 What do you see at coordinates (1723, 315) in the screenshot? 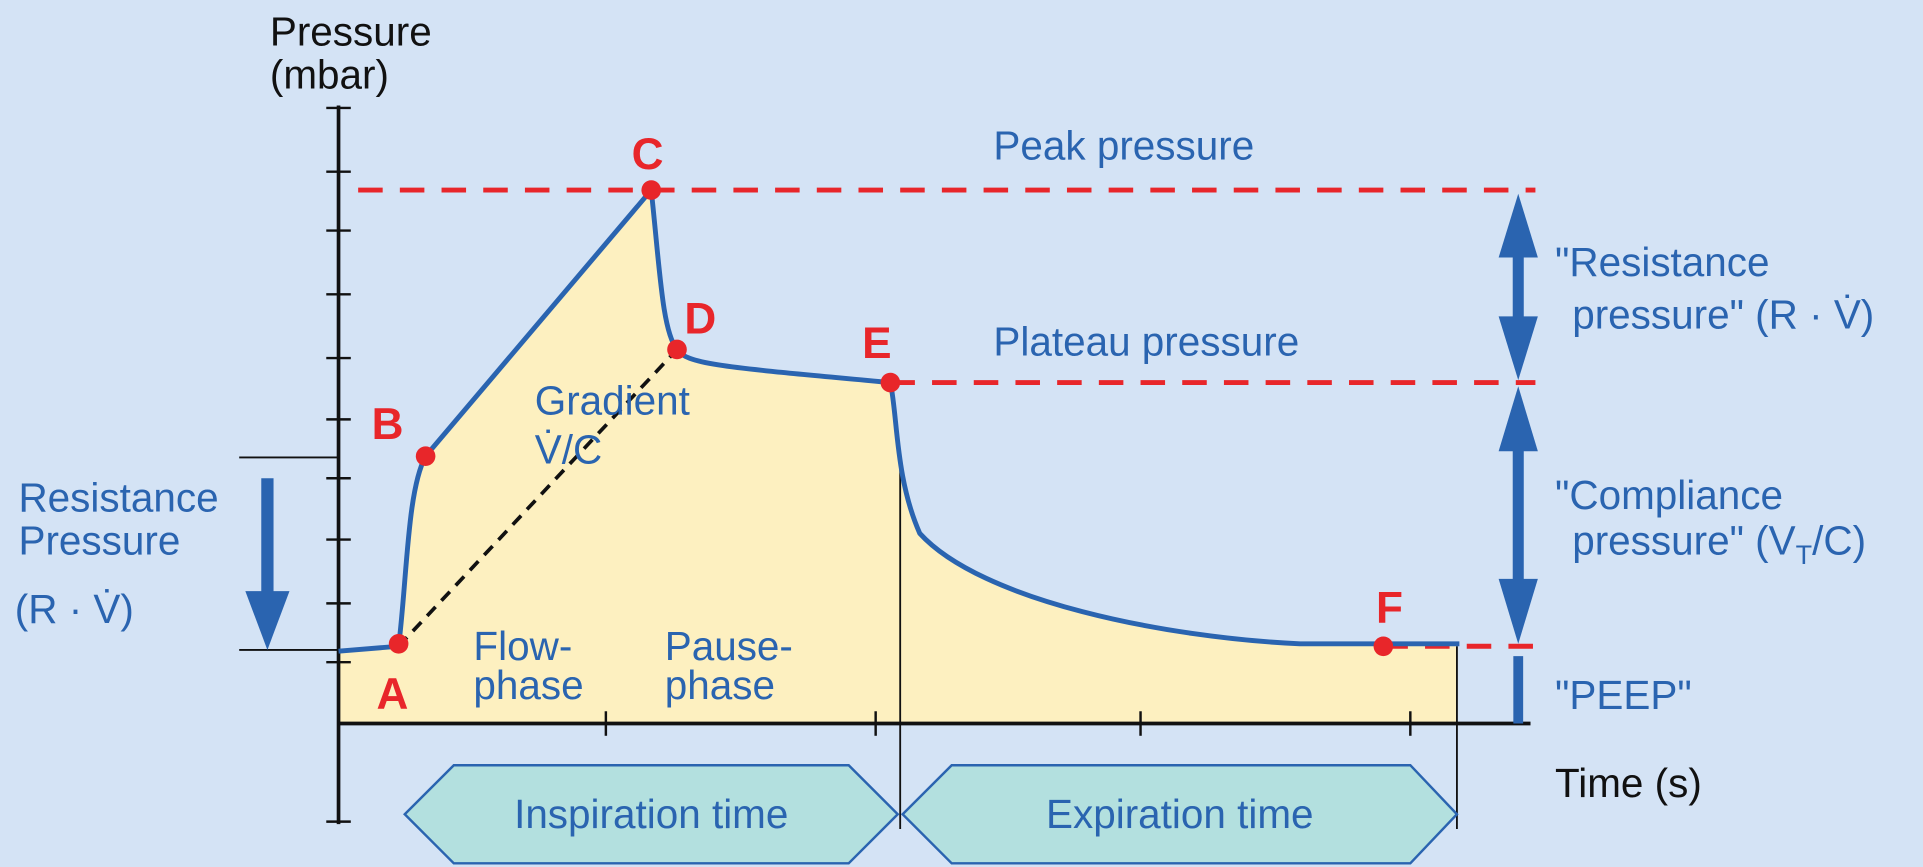
I see `resistance-label: pressure" (R · V̇)` at bounding box center [1723, 315].